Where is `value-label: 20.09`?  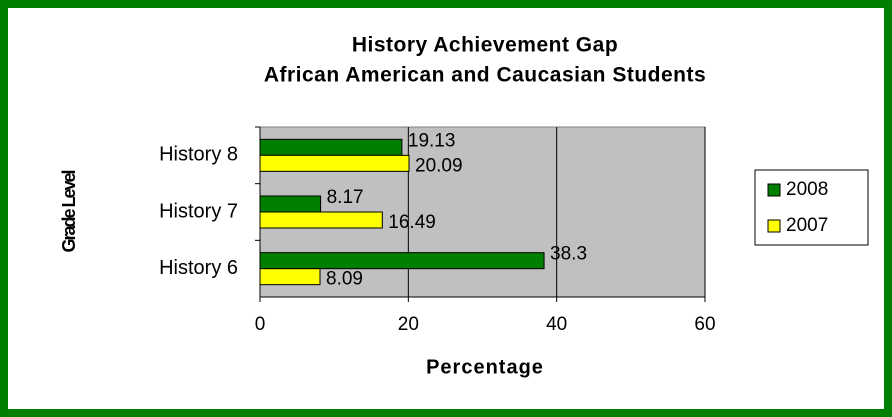 value-label: 20.09 is located at coordinates (439, 165).